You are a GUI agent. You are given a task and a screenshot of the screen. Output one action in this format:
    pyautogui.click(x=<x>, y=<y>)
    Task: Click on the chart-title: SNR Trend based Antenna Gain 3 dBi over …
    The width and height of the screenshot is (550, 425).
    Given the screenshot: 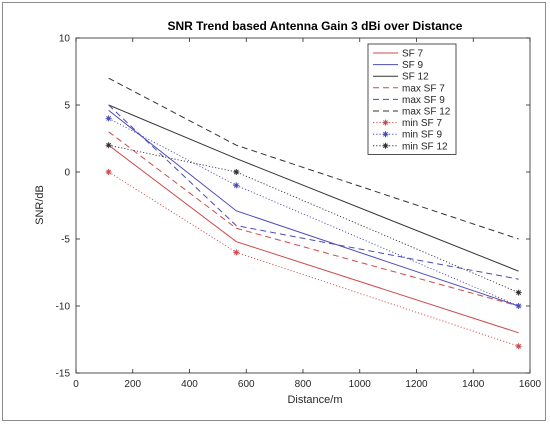 What is the action you would take?
    pyautogui.click(x=315, y=26)
    